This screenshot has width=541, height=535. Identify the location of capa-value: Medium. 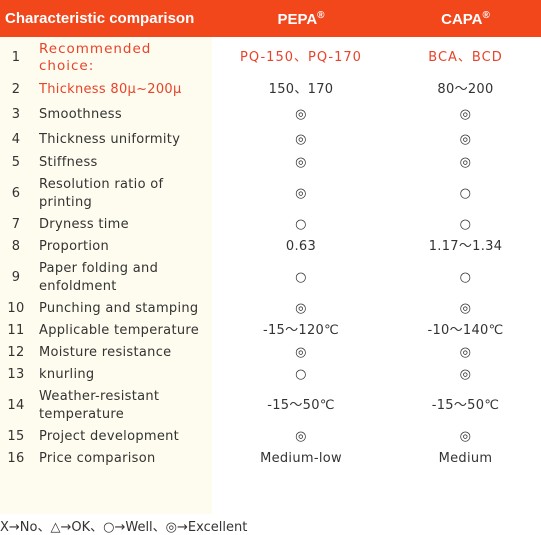
(465, 458).